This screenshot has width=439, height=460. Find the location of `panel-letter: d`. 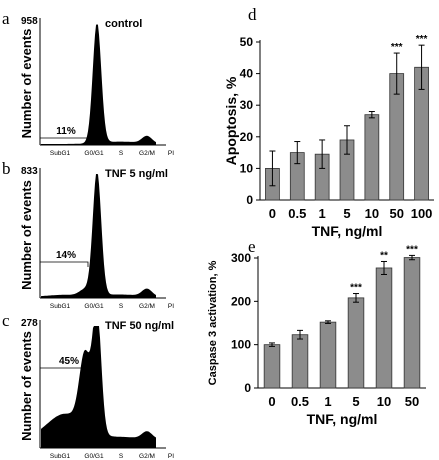

panel-letter: d is located at coordinates (252, 14).